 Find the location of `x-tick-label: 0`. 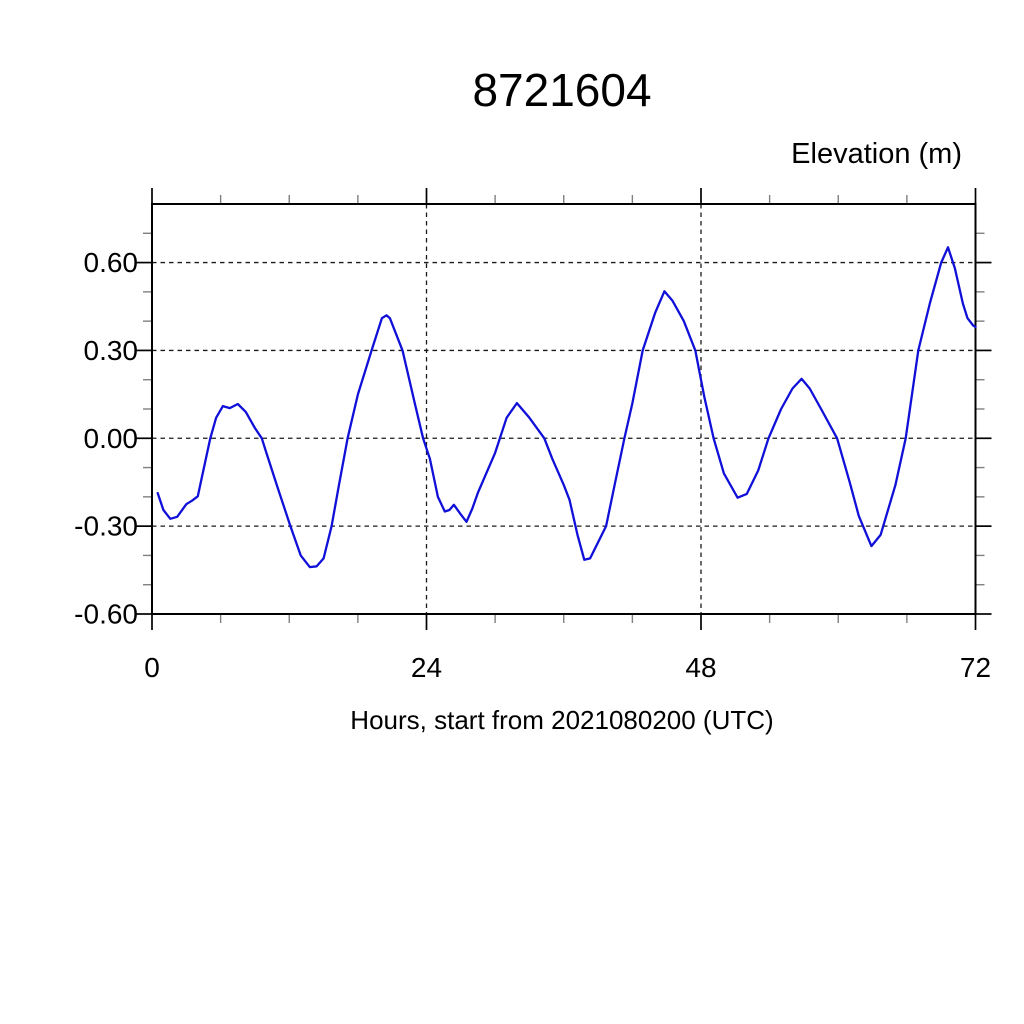

x-tick-label: 0 is located at coordinates (152, 667).